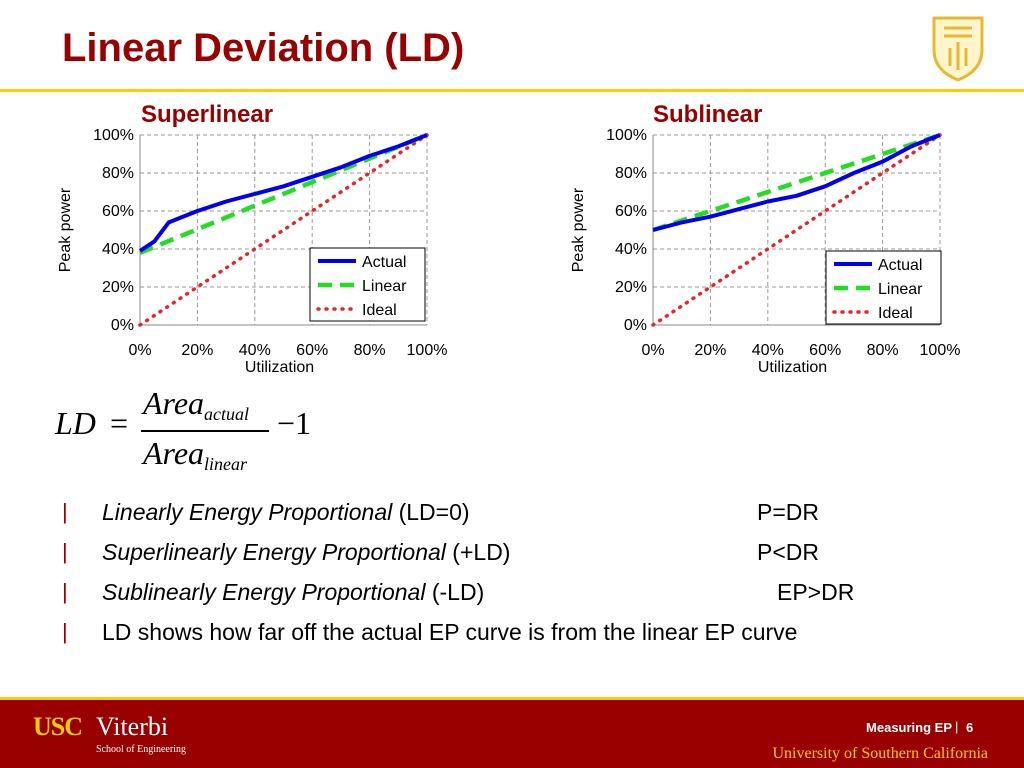  Describe the element at coordinates (909, 727) in the screenshot. I see `footer-section-label: Measuring EP` at that location.